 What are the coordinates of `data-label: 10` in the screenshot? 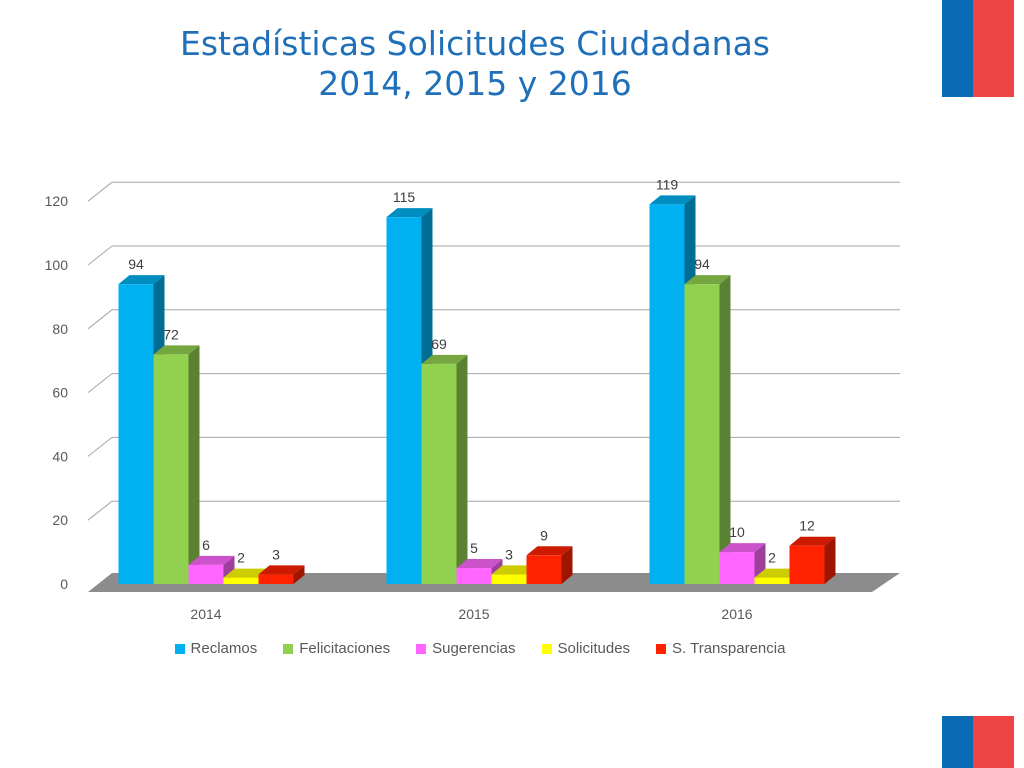 It's located at (737, 532).